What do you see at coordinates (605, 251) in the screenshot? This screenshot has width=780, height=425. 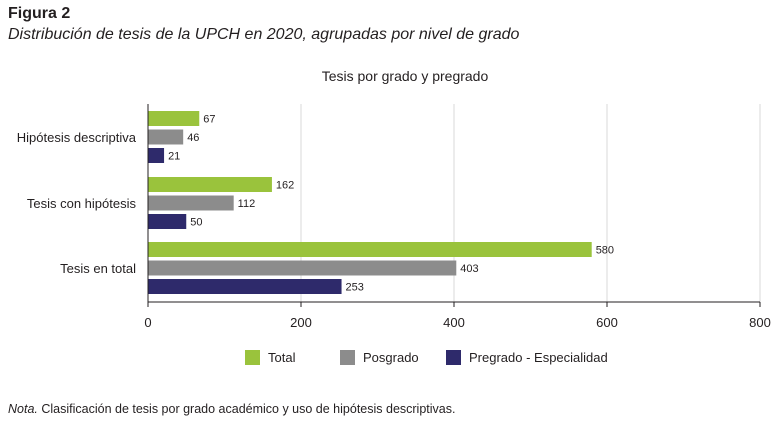 I see `value-label-total-tesis-en-total: 580` at bounding box center [605, 251].